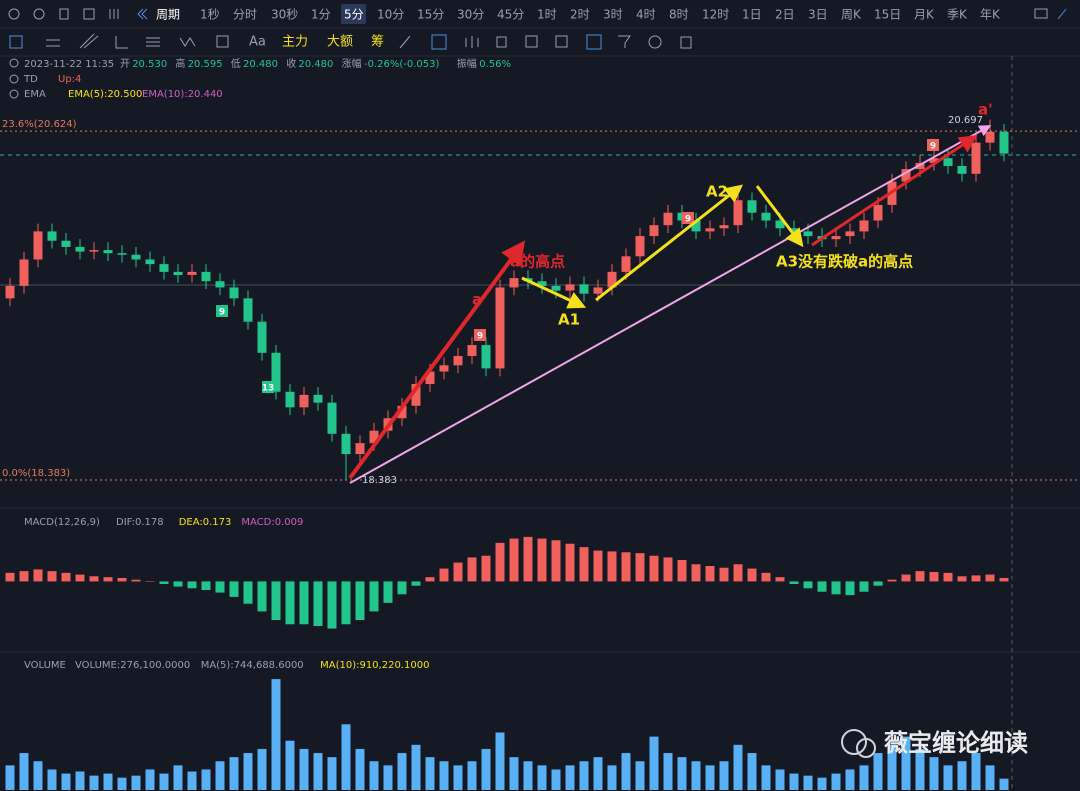 This screenshot has height=791, width=1080. What do you see at coordinates (957, 15) in the screenshot?
I see `period-button: 季K` at bounding box center [957, 15].